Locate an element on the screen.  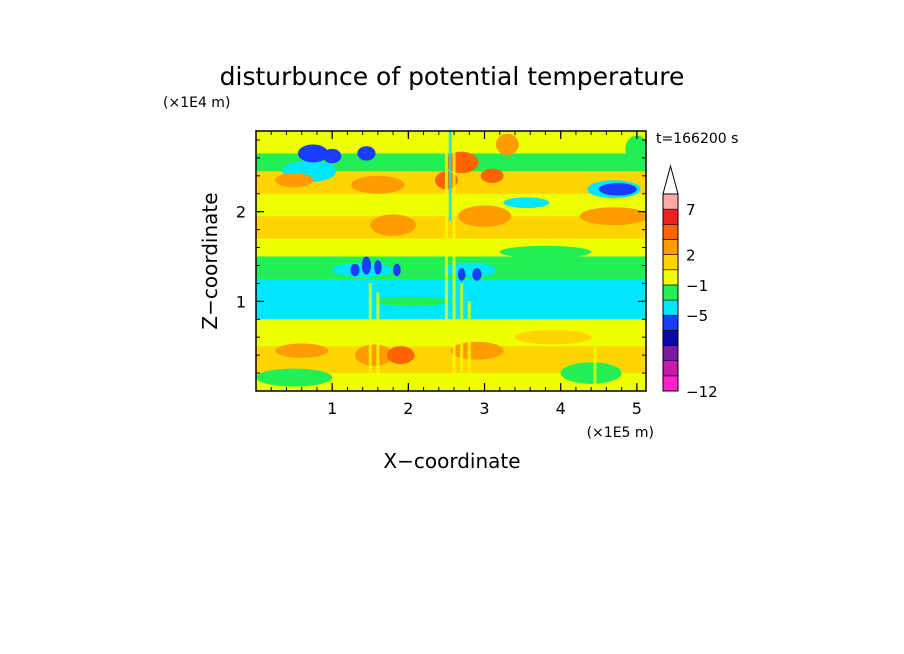
colorbar-label-1: −5 is located at coordinates (697, 316).